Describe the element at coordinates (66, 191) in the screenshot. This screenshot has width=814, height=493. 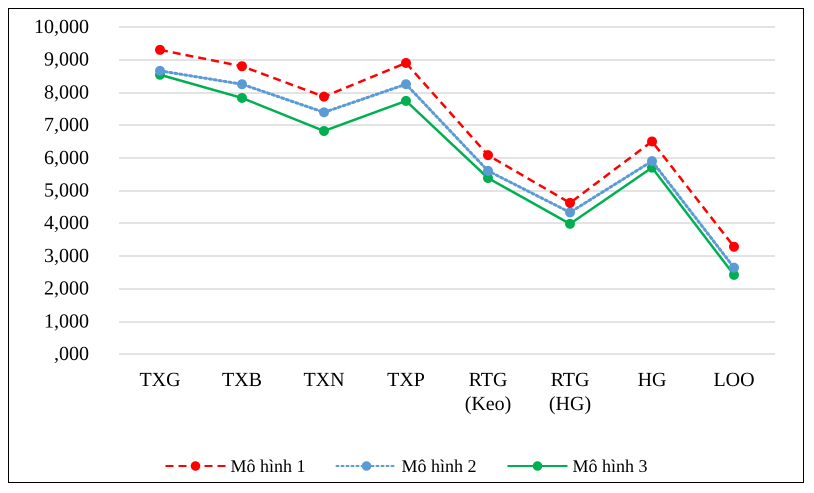
I see `y-tick-label: 5,000` at that location.